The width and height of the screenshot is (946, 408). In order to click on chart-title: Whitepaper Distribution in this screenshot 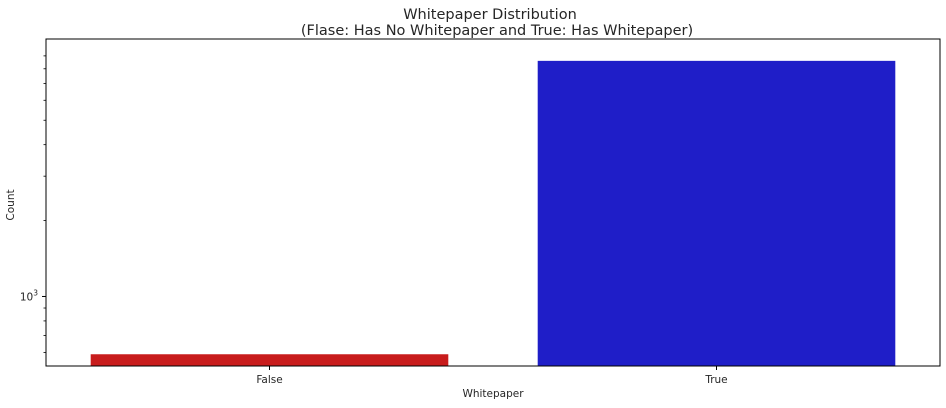, I will do `click(490, 15)`.